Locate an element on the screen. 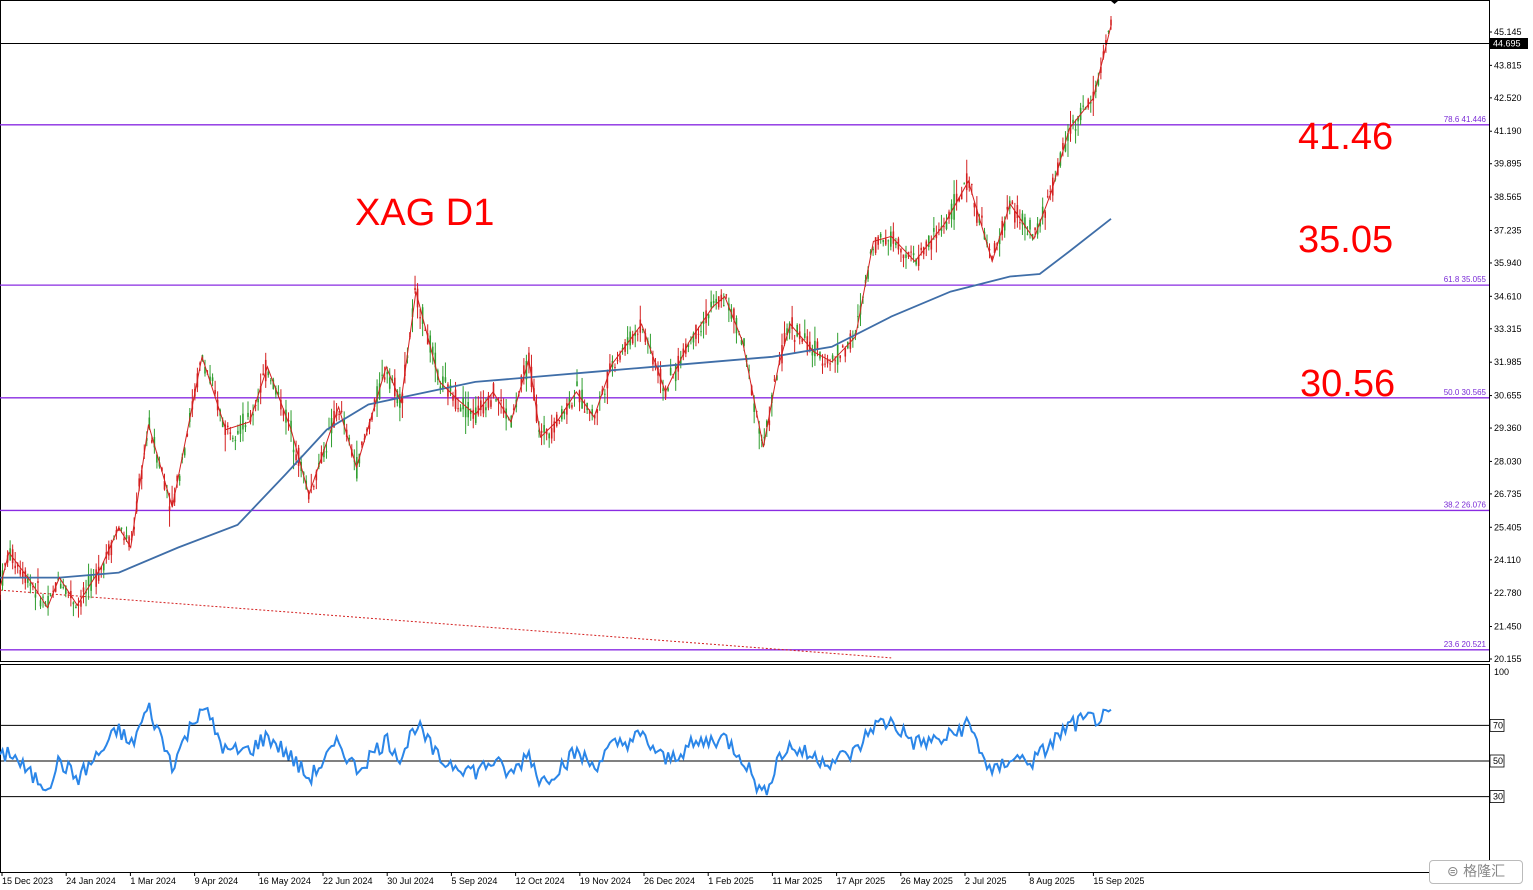 The image size is (1533, 890). fib-label: 61.8 35.055 is located at coordinates (1465, 279).